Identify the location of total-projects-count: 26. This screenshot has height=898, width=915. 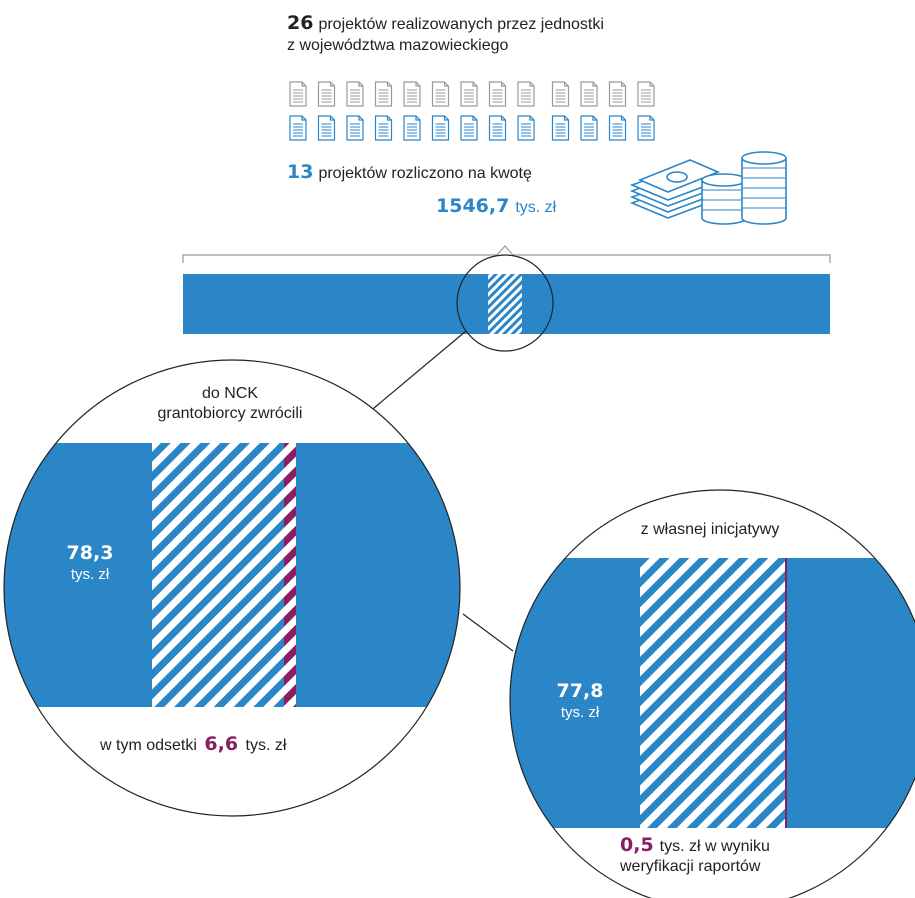
(300, 23).